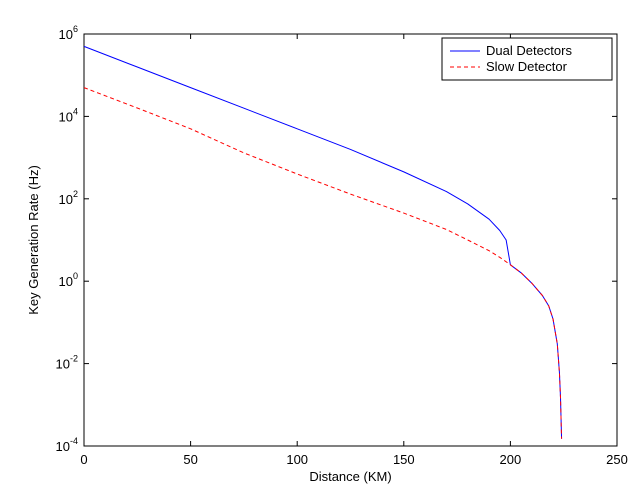 The image size is (636, 502). What do you see at coordinates (529, 50) in the screenshot?
I see `legend-label: Dual Detectors` at bounding box center [529, 50].